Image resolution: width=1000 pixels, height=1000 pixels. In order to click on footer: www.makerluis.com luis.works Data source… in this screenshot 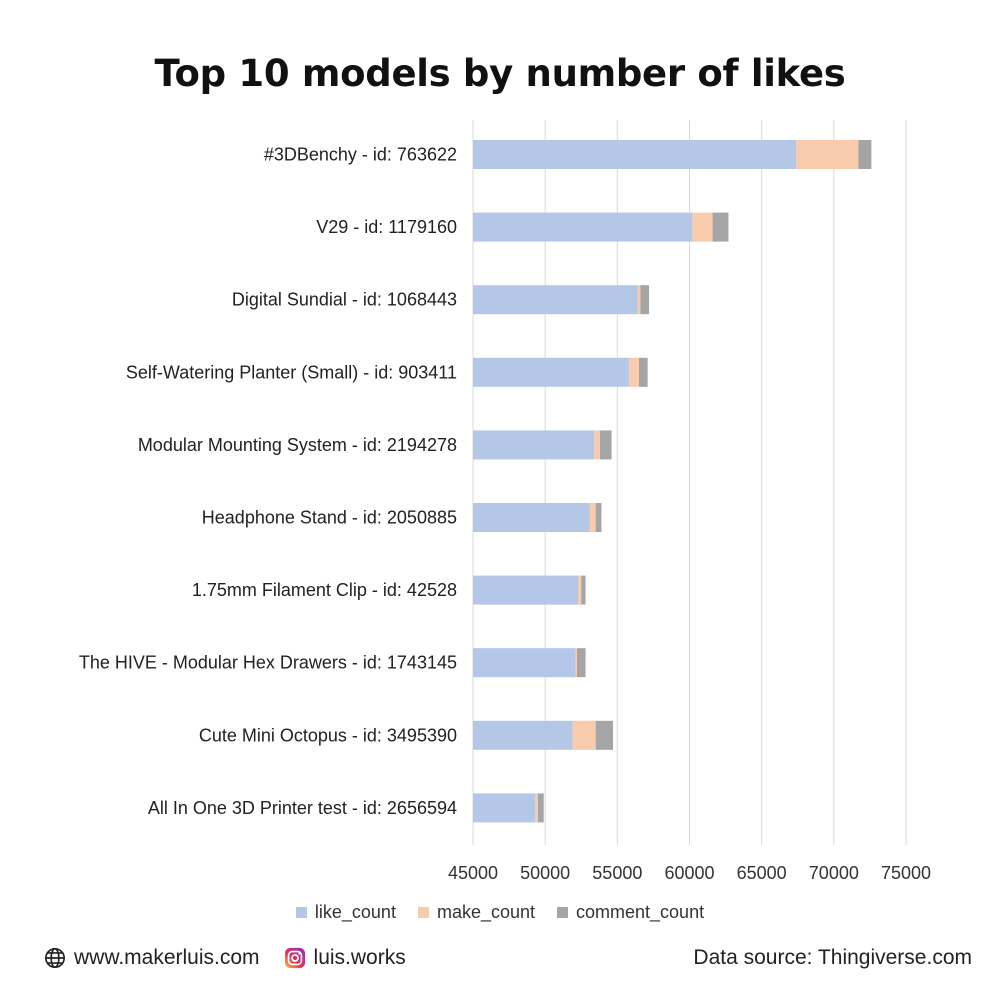, I will do `click(508, 958)`.